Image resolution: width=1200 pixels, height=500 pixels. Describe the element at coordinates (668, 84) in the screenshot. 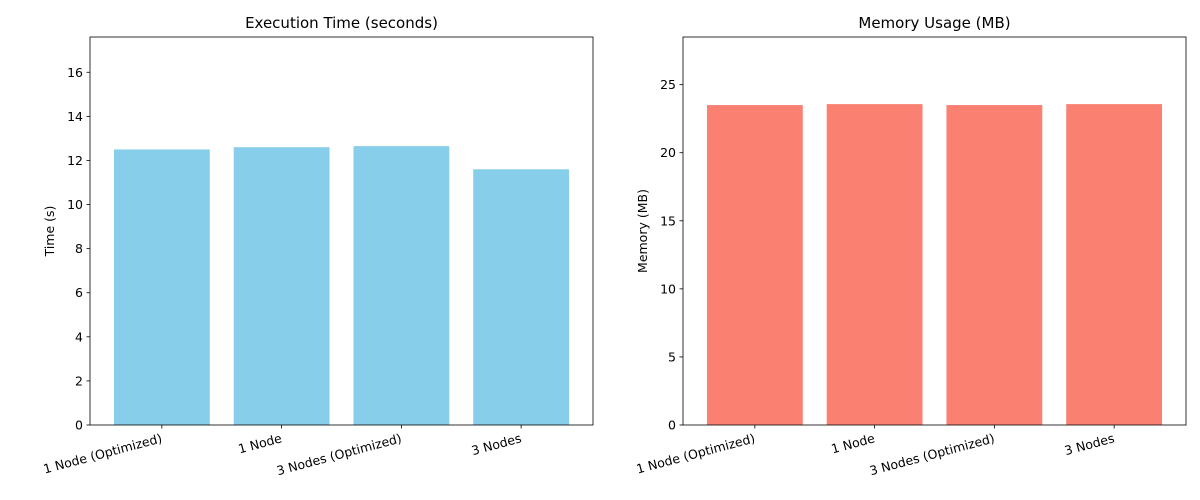

I see `y-tick-label: 25` at that location.